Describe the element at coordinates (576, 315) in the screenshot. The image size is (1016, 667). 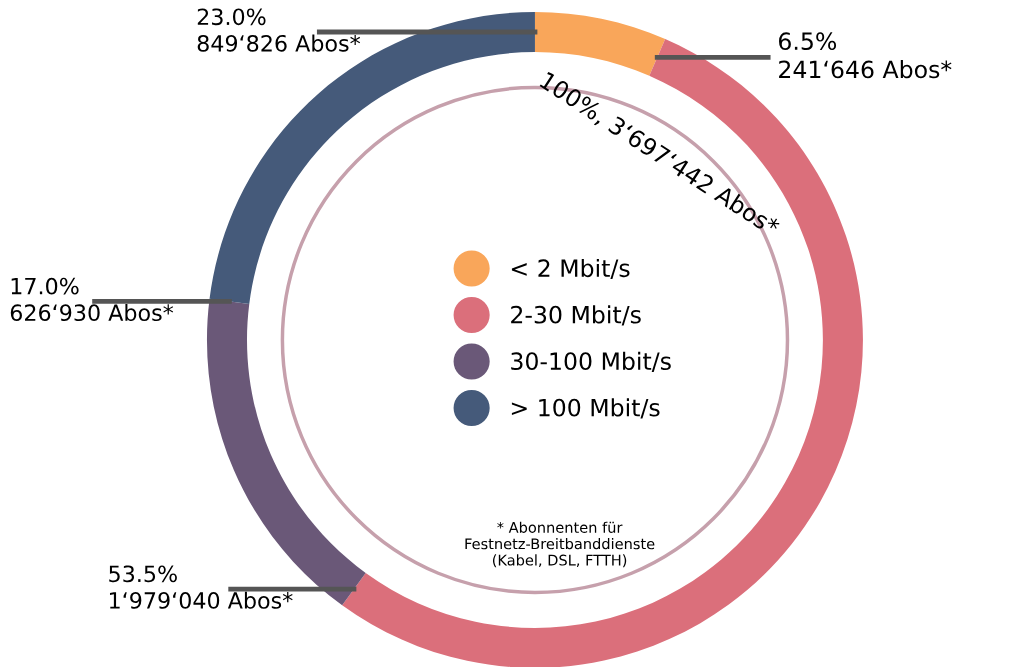
I see `legend-label: 2-30 Mbit/s` at that location.